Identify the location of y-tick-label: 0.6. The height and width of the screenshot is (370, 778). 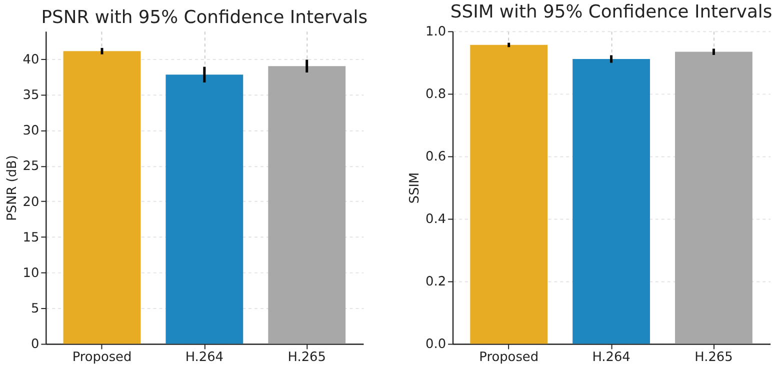
(436, 157).